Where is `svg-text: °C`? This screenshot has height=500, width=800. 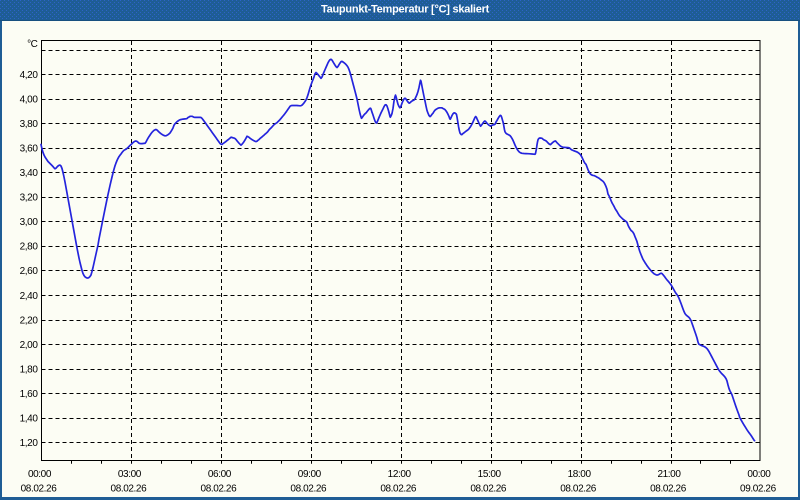 svg-text: °C is located at coordinates (32, 44).